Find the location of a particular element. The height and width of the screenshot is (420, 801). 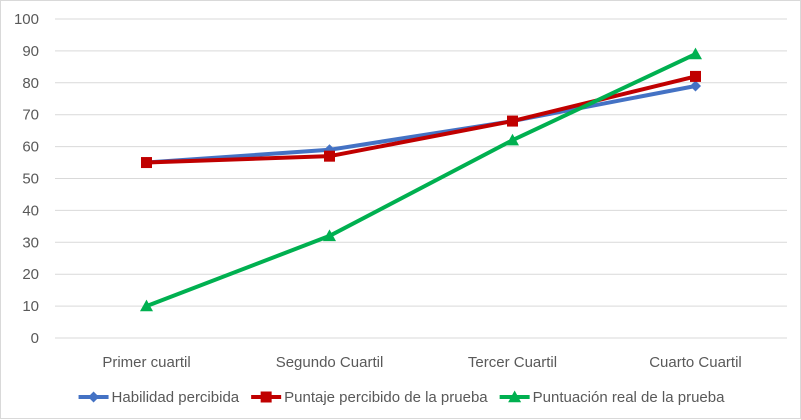

x-tick-label: Segundo Cuartil is located at coordinates (330, 362).